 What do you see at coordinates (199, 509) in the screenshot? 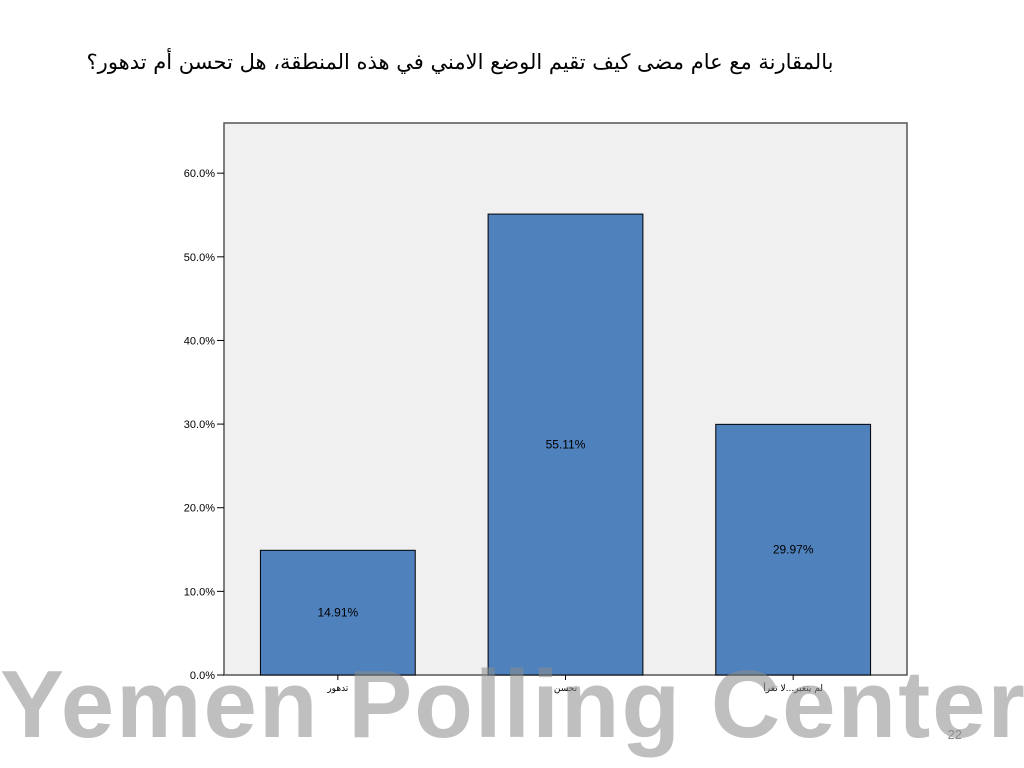
I see `y-tick-label: 20.0%` at bounding box center [199, 509].